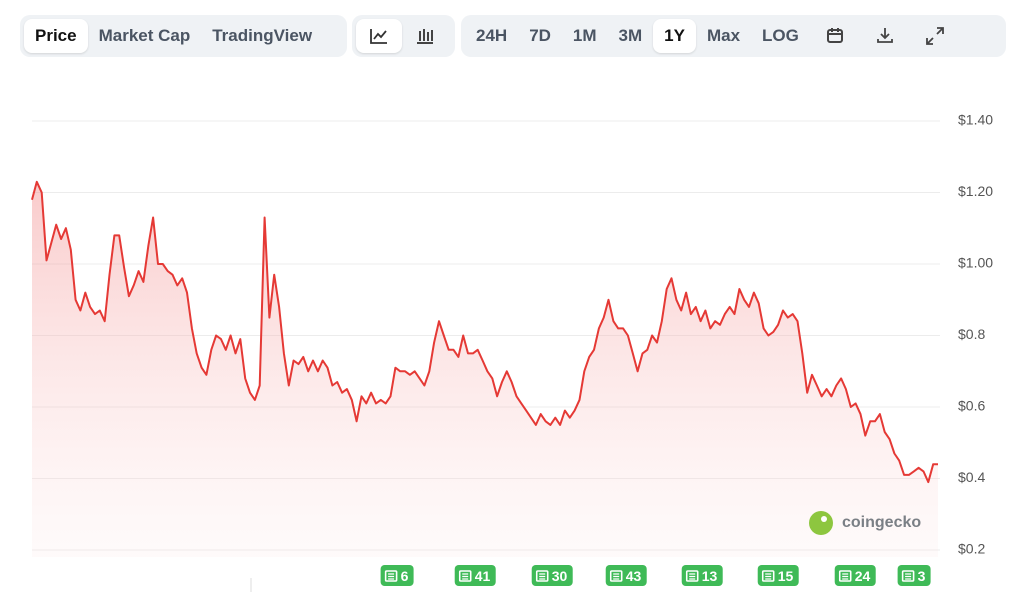 This screenshot has height=595, width=1024. Describe the element at coordinates (971, 549) in the screenshot. I see `y-tick-label: $0.2` at that location.